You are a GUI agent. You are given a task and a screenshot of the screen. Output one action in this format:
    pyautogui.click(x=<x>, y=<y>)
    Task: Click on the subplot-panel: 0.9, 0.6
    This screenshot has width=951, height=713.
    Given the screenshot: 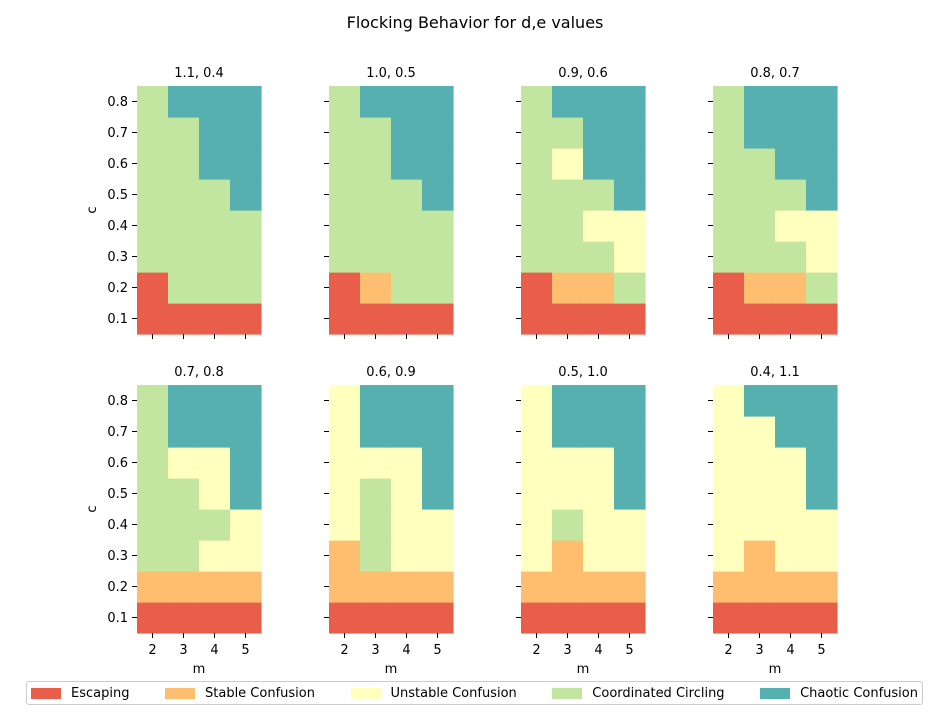 What is the action you would take?
    pyautogui.click(x=581, y=202)
    